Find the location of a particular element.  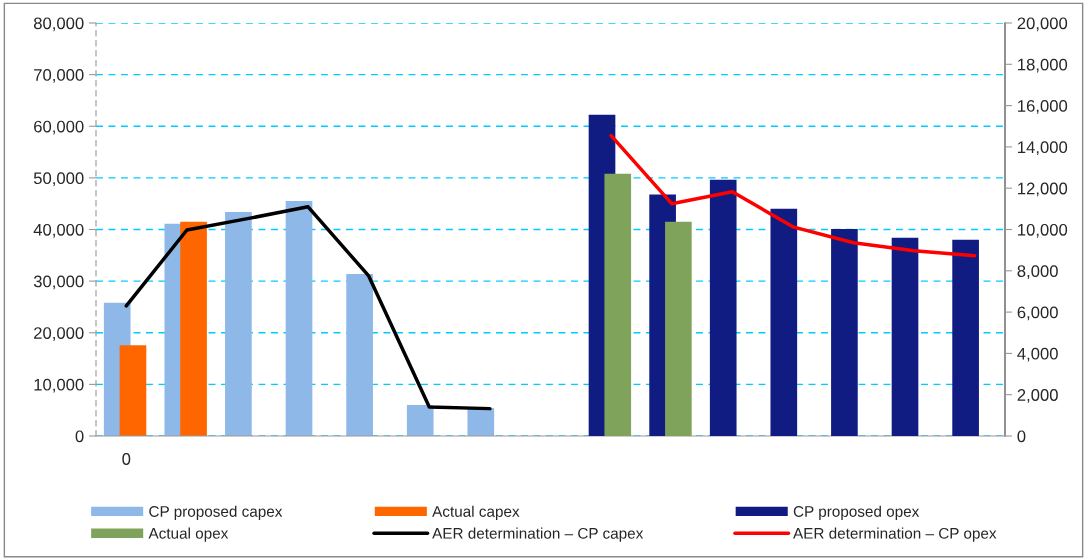

y-tick-label: 60,000 is located at coordinates (59, 127).